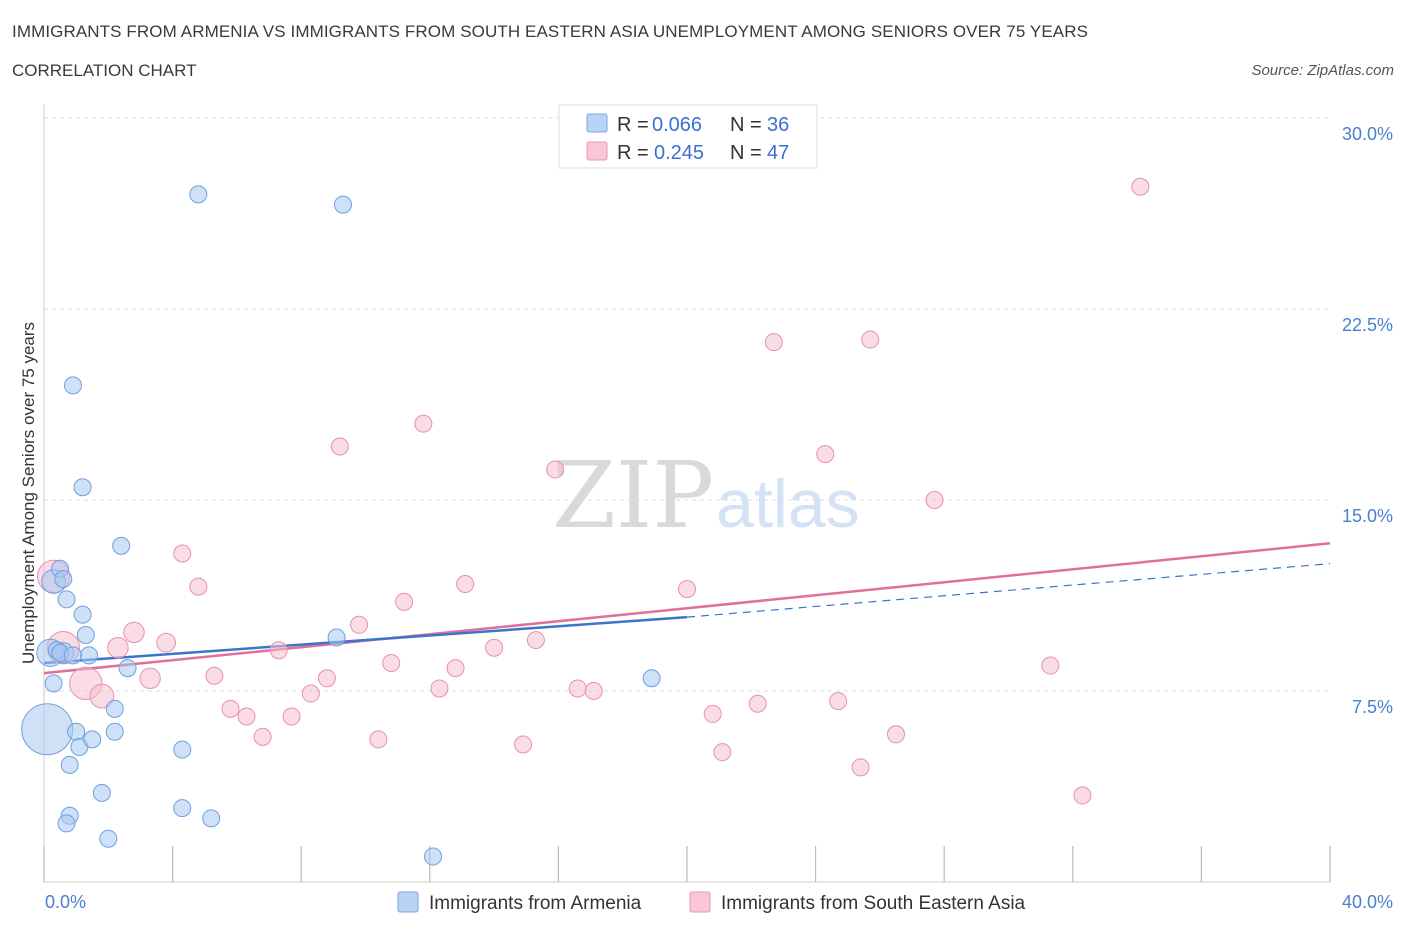  What do you see at coordinates (1322, 70) in the screenshot?
I see `source-label: Source: ZipAtlas.com` at bounding box center [1322, 70].